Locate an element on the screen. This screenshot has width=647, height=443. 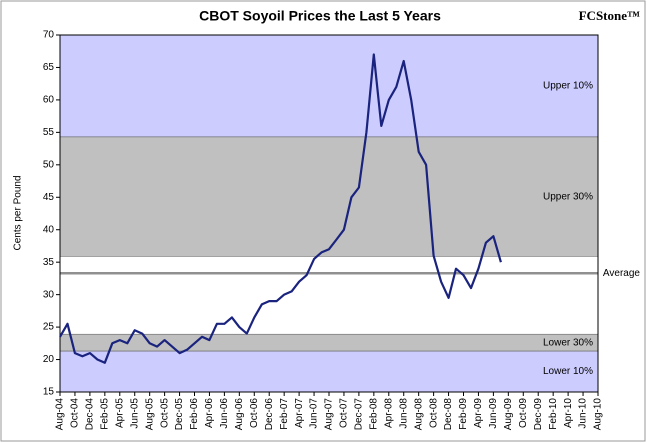
average-label: Average is located at coordinates (622, 273).